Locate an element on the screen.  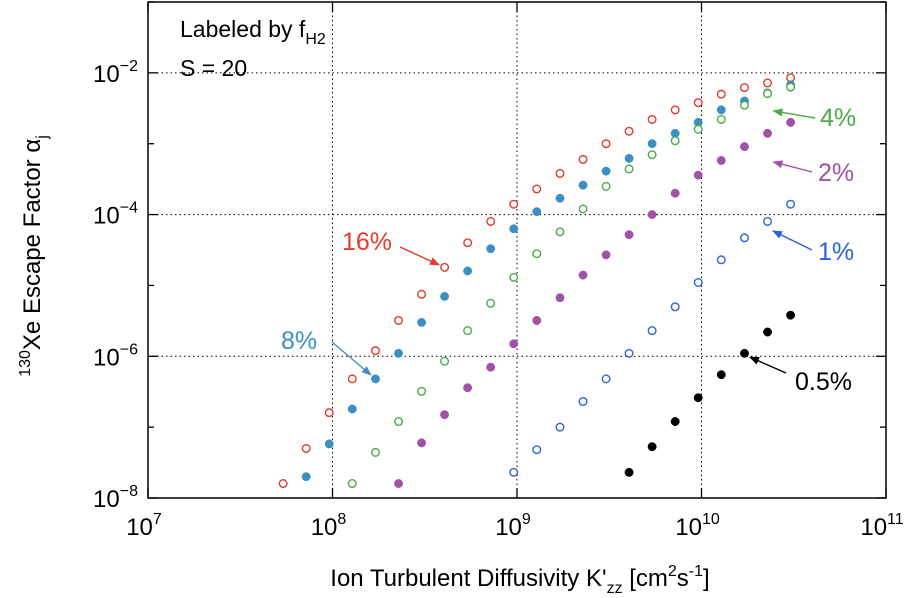
x-tick-label: 1011 is located at coordinates (881, 526).